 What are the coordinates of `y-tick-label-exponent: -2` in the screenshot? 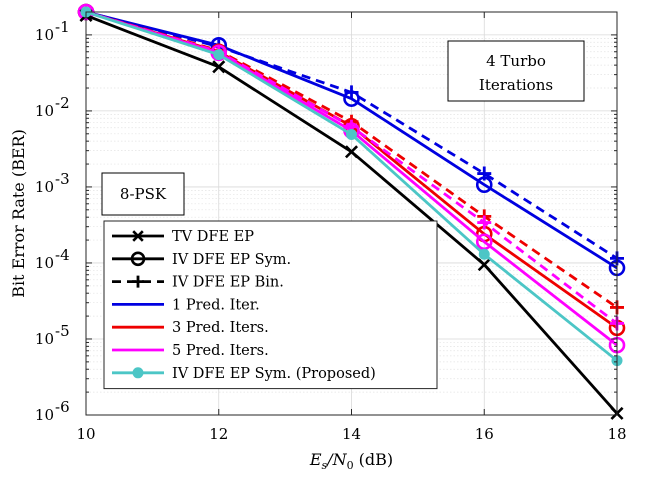 It's located at (62, 103).